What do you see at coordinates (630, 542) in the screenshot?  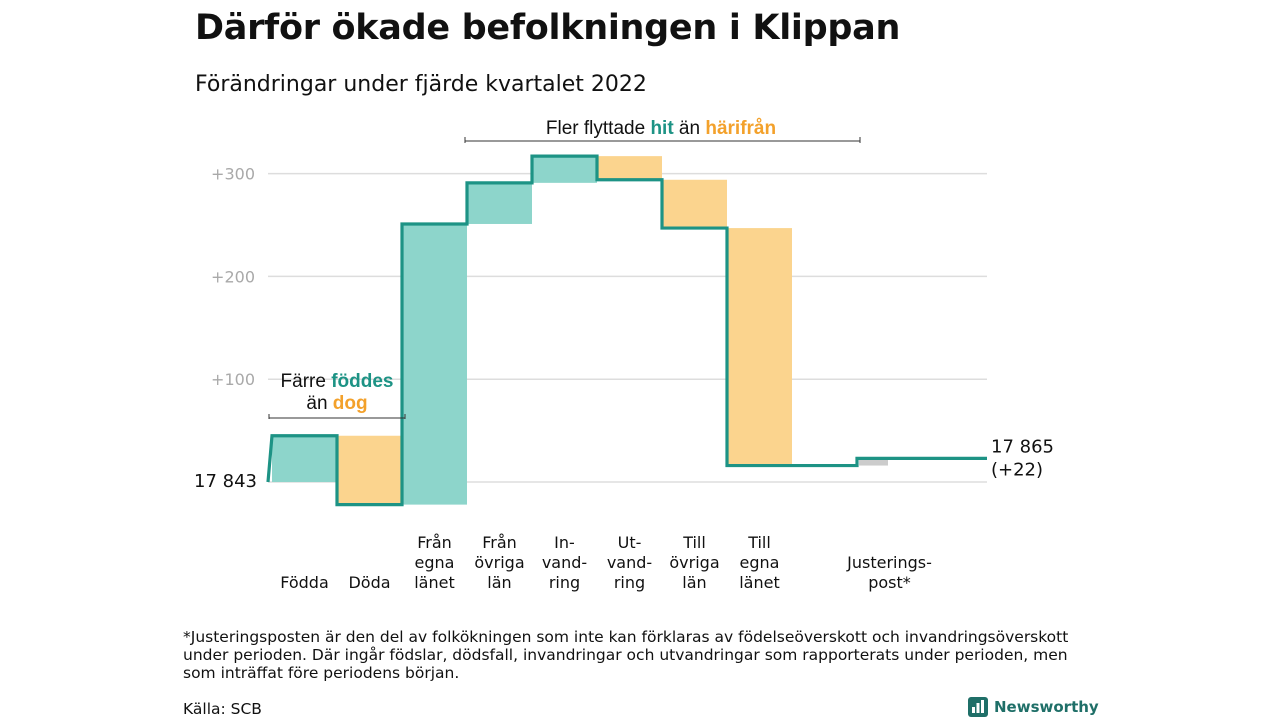 I see `x-category-label: Ut-` at bounding box center [630, 542].